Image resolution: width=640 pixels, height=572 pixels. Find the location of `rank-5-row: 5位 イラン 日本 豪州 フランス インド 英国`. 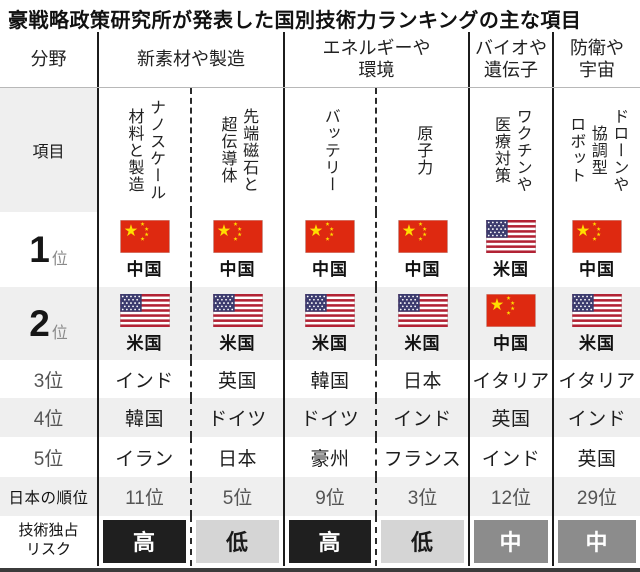

rank-5-row: 5位 イラン 日本 豪州 フランス インド 英国 is located at coordinates (320, 457).